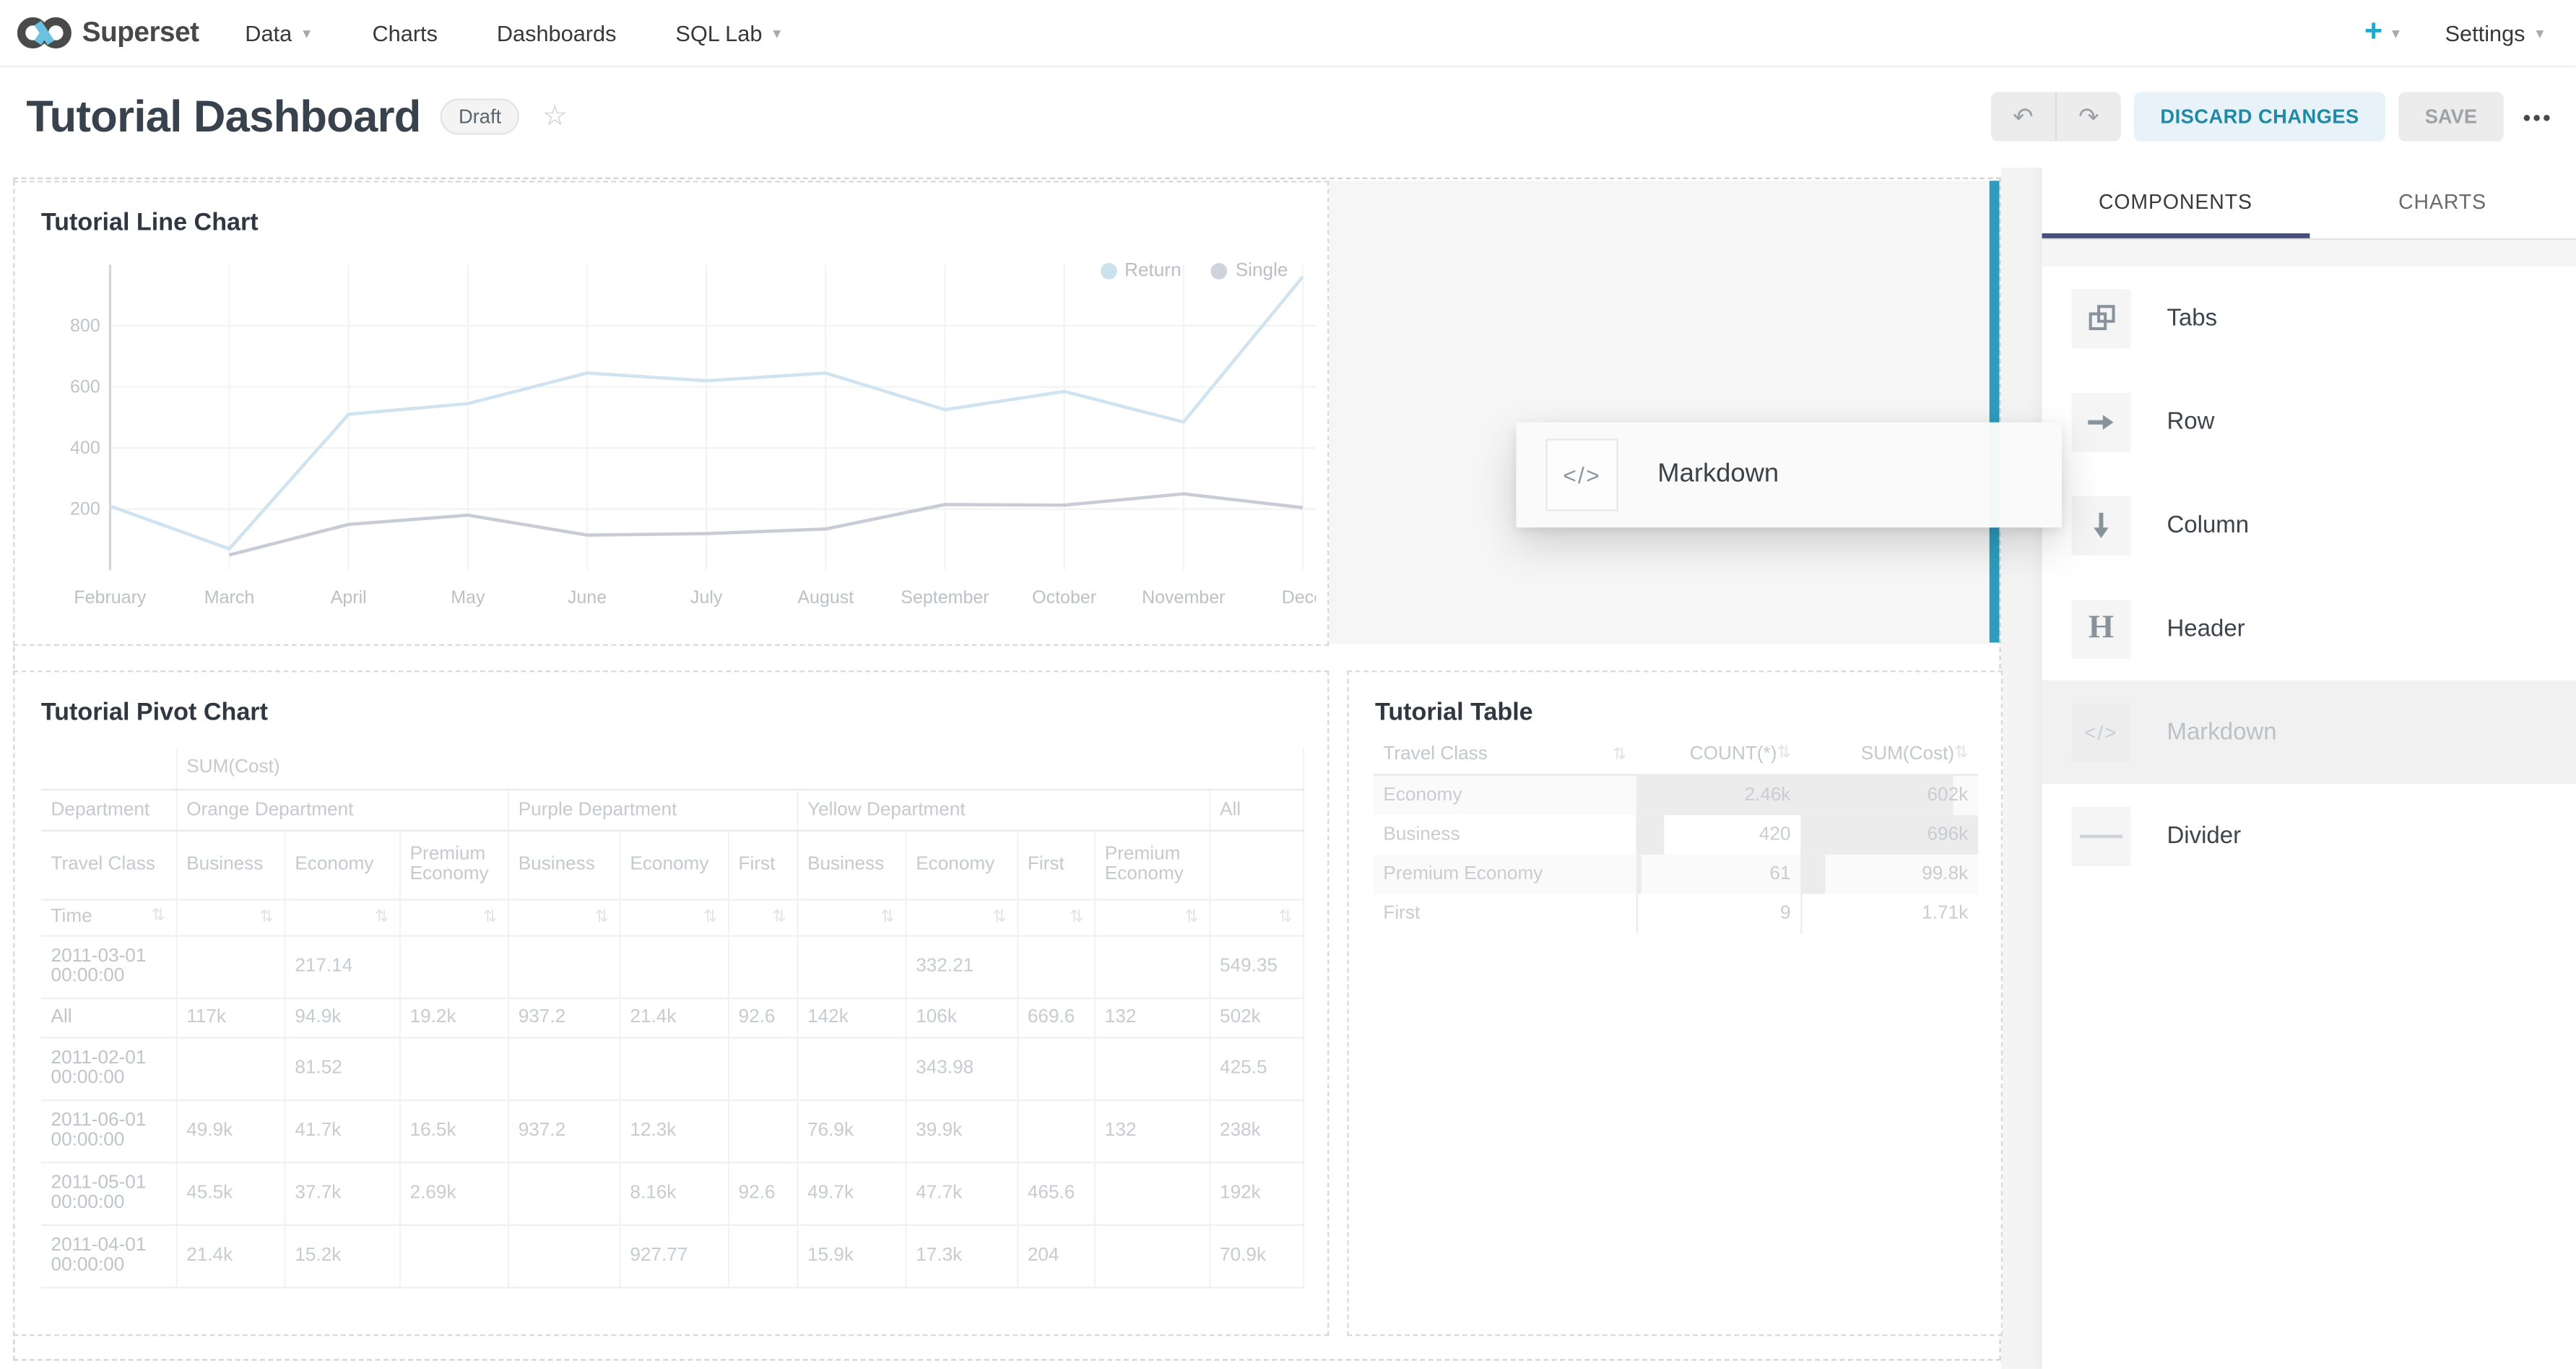  Describe the element at coordinates (2260, 117) in the screenshot. I see `discard-changes-button: DISCARD CHANGES` at that location.